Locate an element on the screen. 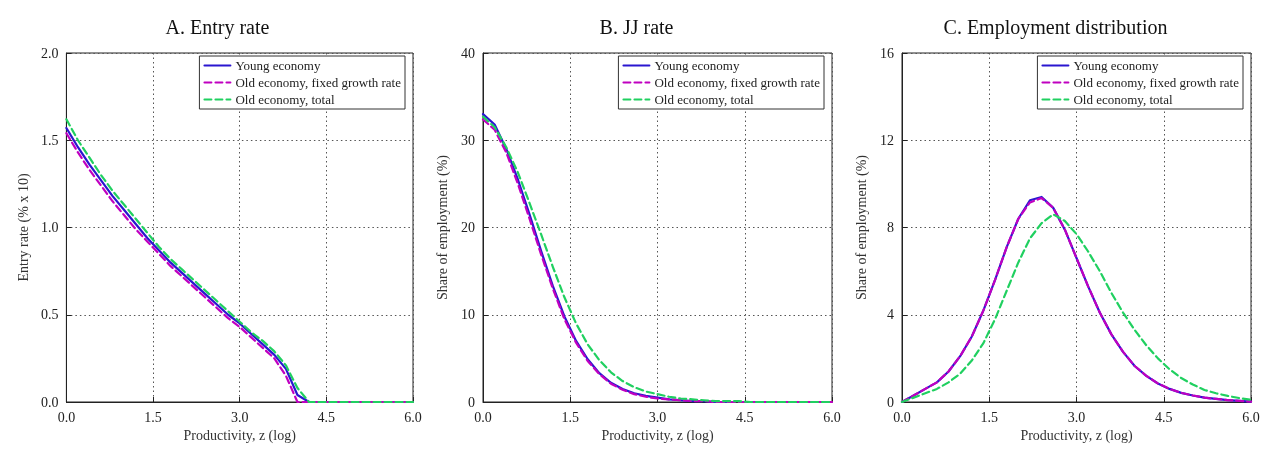  y-tick-label: 40 is located at coordinates (468, 53).